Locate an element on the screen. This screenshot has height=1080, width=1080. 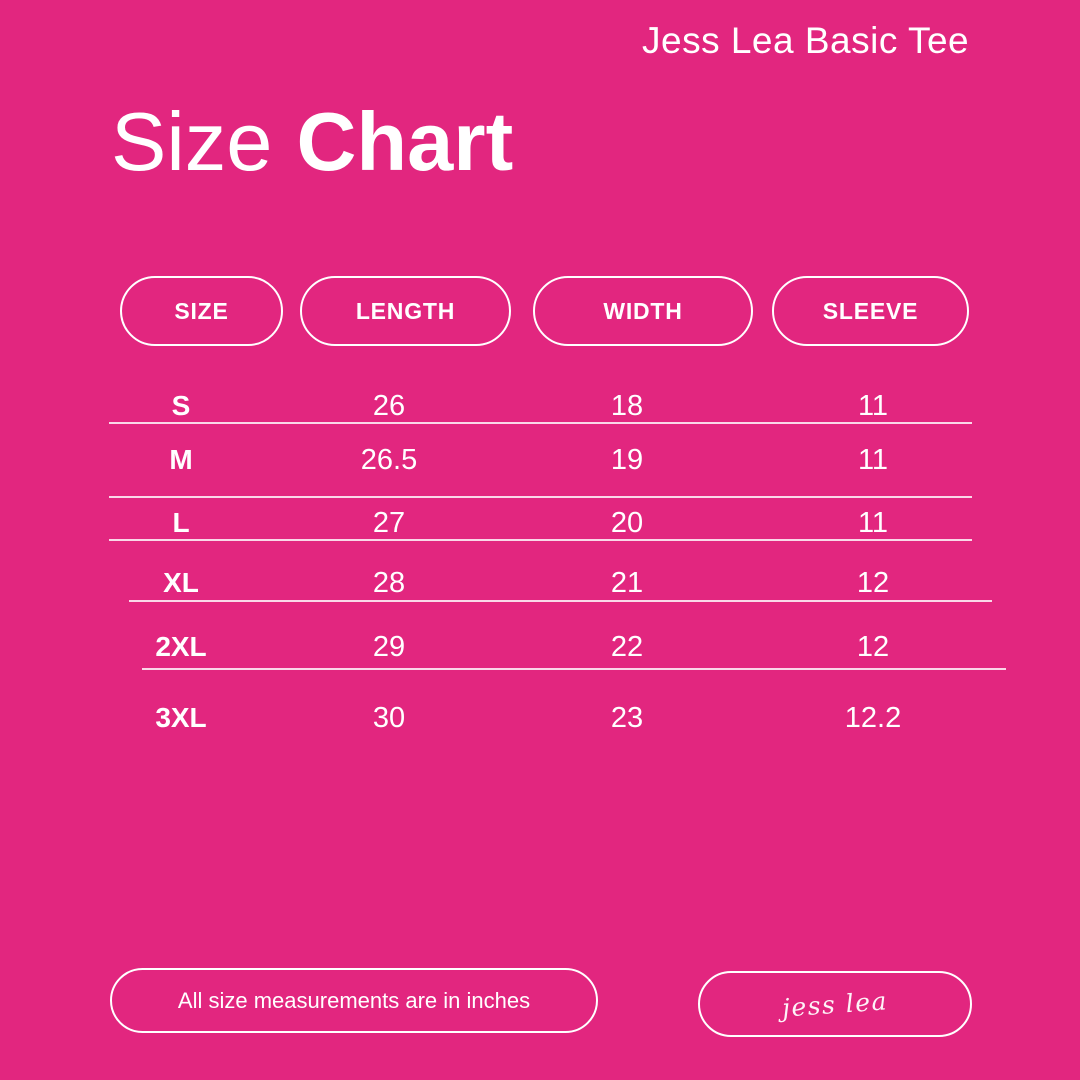
width-cell: 23 is located at coordinates (627, 718).